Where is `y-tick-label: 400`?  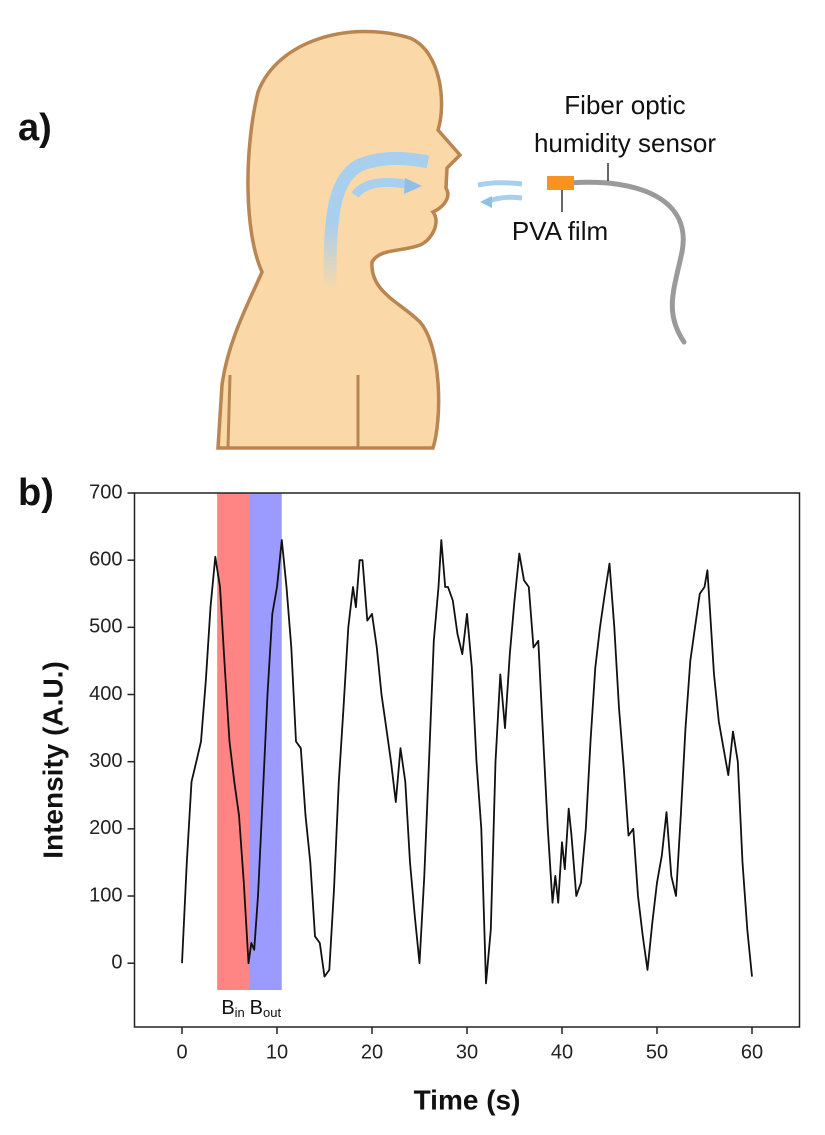
y-tick-label: 400 is located at coordinates (105, 694).